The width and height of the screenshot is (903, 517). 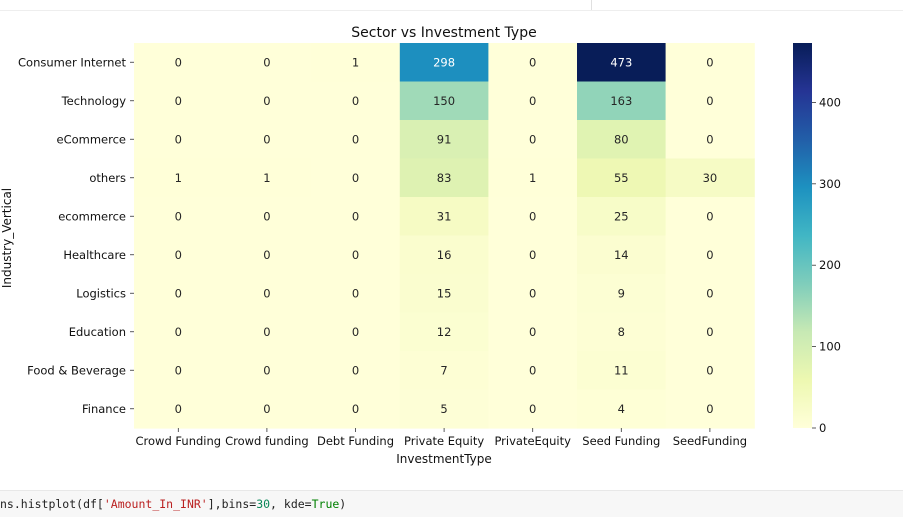 What do you see at coordinates (444, 332) in the screenshot?
I see `cell-annotation: 12` at bounding box center [444, 332].